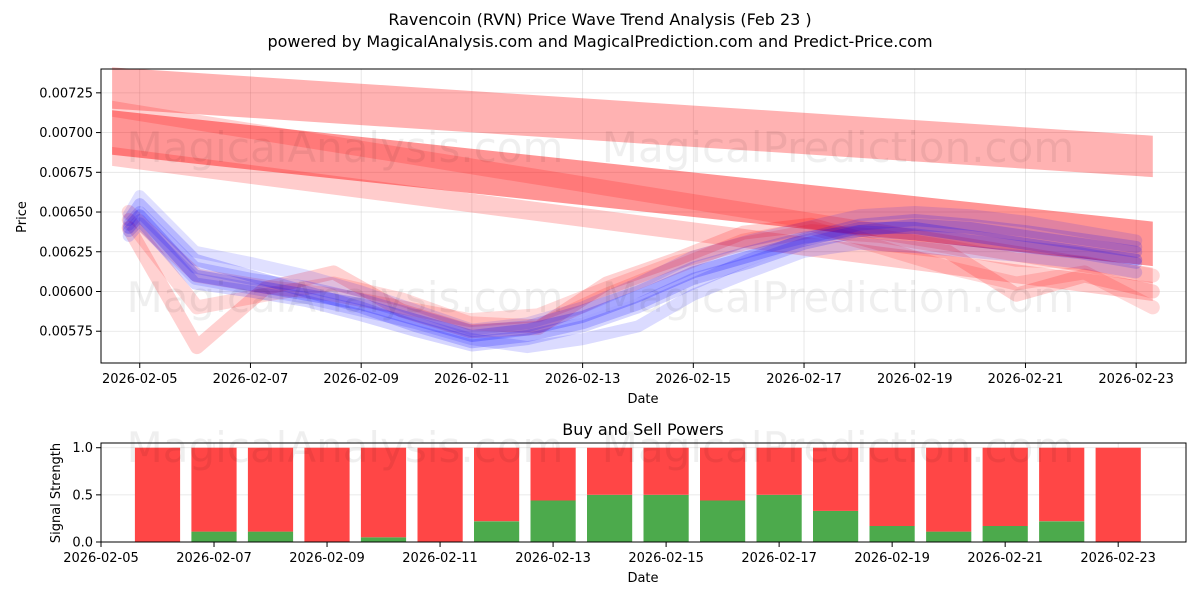 The image size is (1200, 600). What do you see at coordinates (804, 379) in the screenshot?
I see `price-x-tick-label: 2026-02-17` at bounding box center [804, 379].